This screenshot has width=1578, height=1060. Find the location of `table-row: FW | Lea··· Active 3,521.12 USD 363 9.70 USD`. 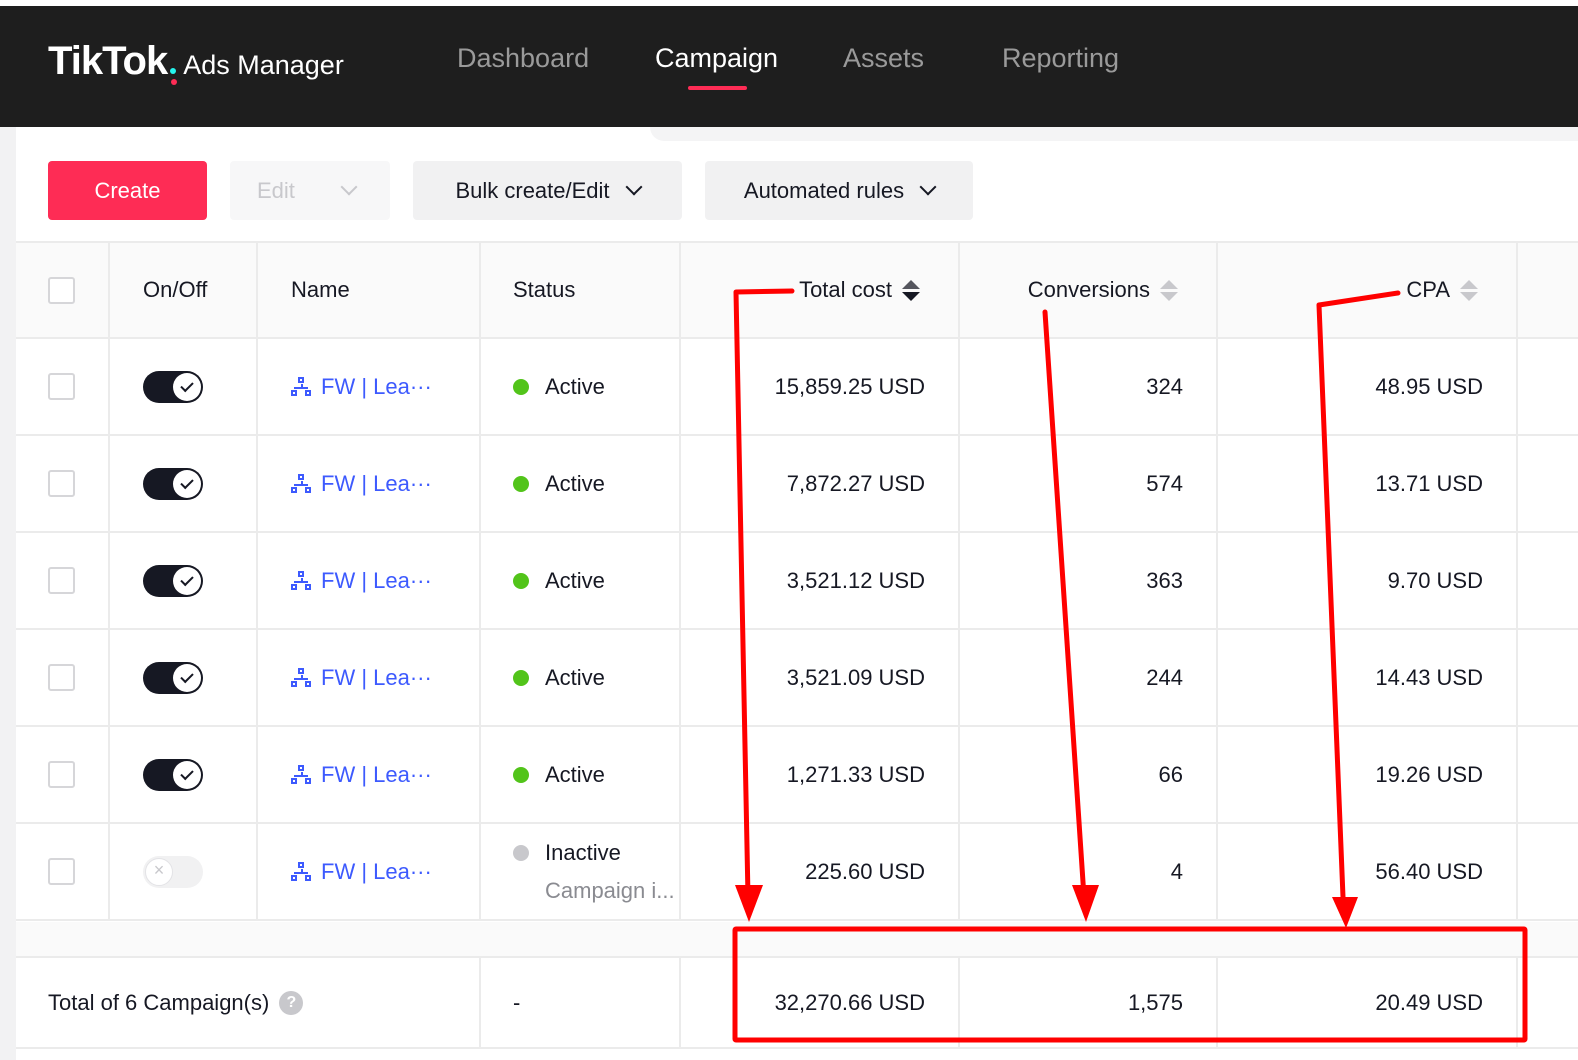

table-row: FW | Lea··· Active 3,521.12 USD 363 9.70 USD is located at coordinates (797, 581).